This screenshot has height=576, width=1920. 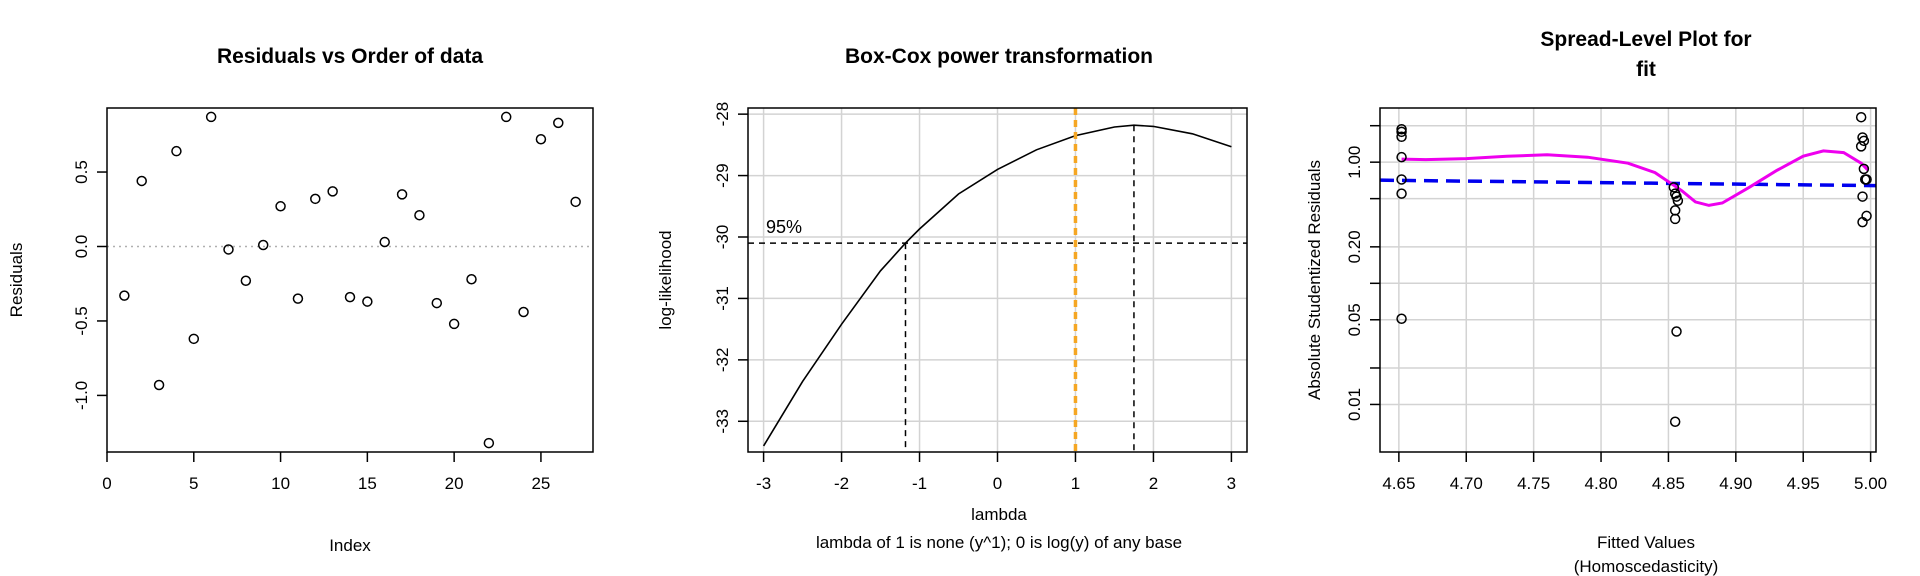 I want to click on panel3-ylabel: Absolute Studentized Residuals, so click(x=1314, y=280).